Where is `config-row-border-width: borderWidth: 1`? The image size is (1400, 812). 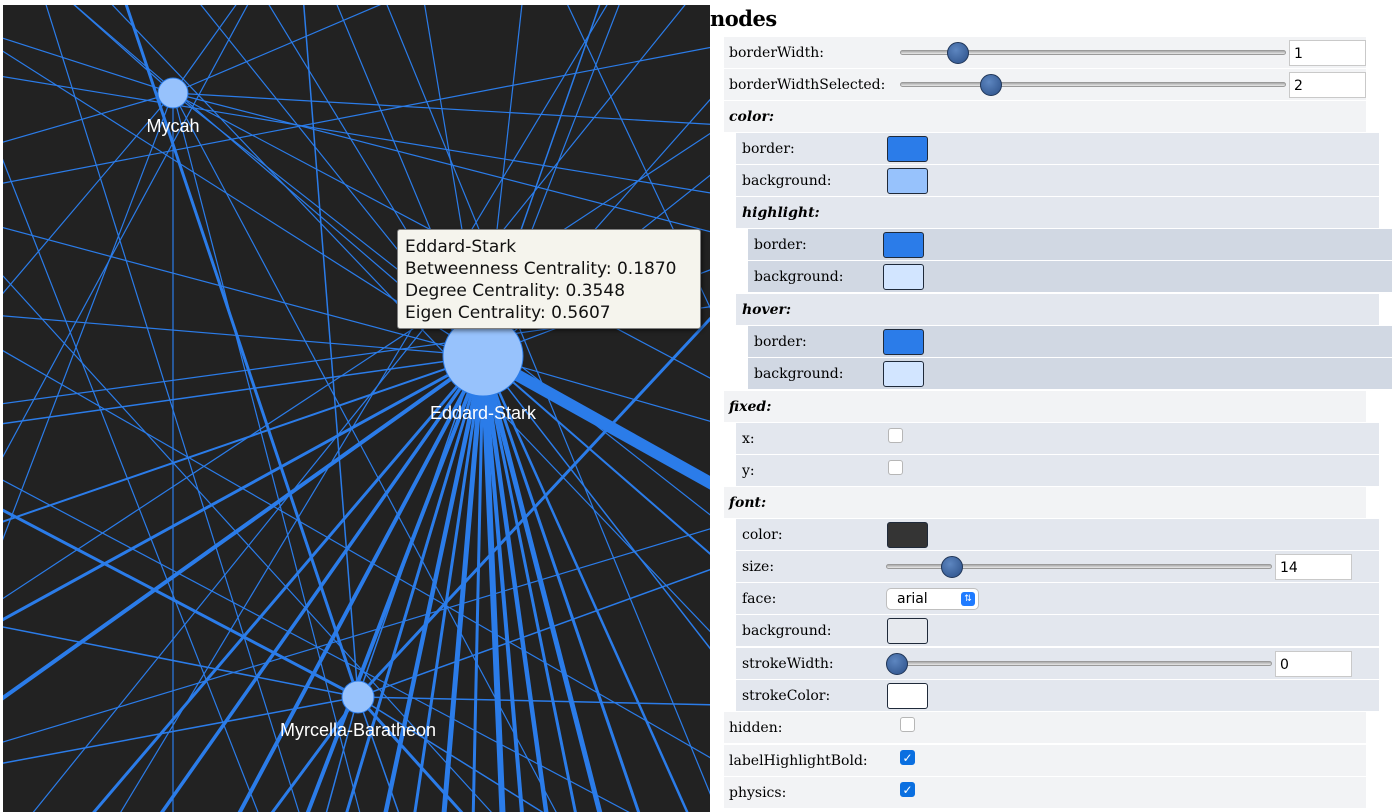
config-row-border-width: borderWidth: 1 is located at coordinates (1045, 52).